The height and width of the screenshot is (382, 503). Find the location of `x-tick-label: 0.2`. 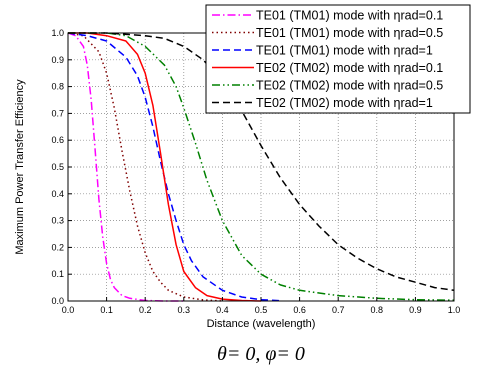

x-tick-label: 0.2 is located at coordinates (145, 310).